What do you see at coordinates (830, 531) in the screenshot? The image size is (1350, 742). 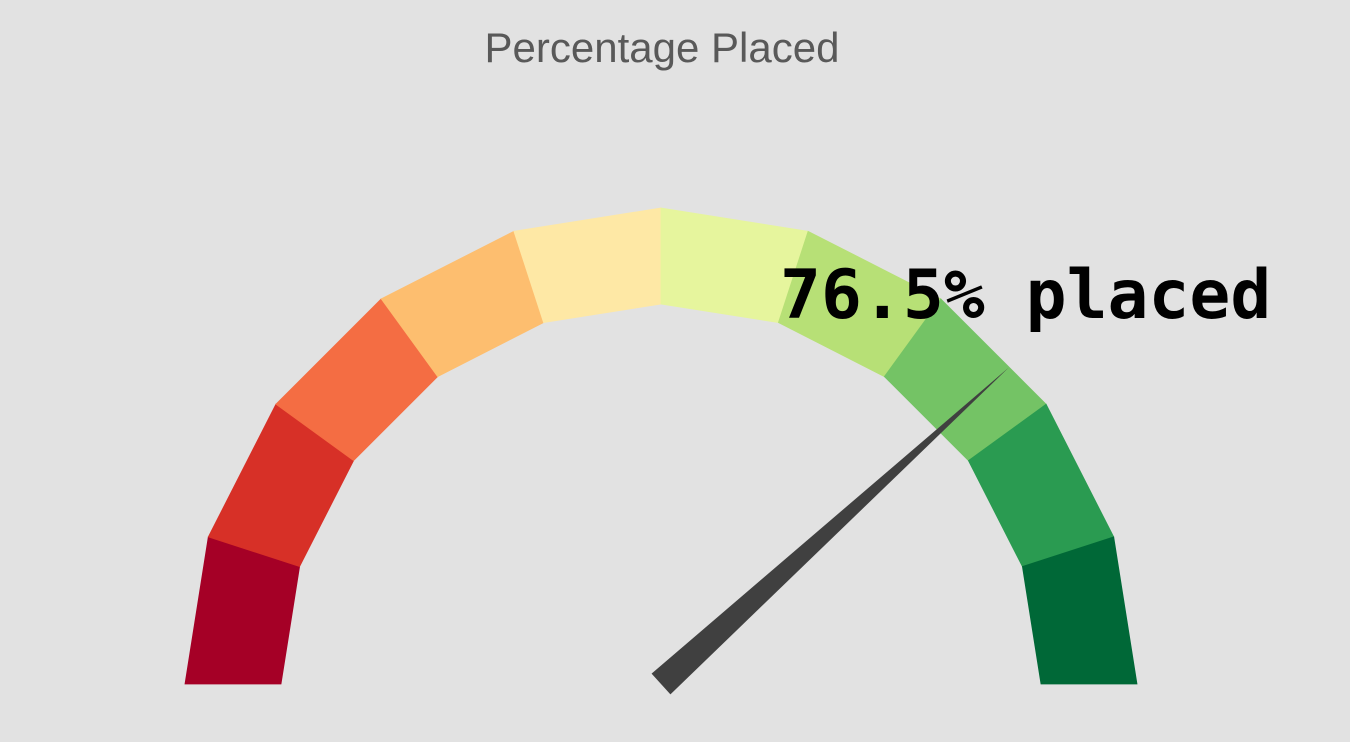 I see `gauge-needle` at bounding box center [830, 531].